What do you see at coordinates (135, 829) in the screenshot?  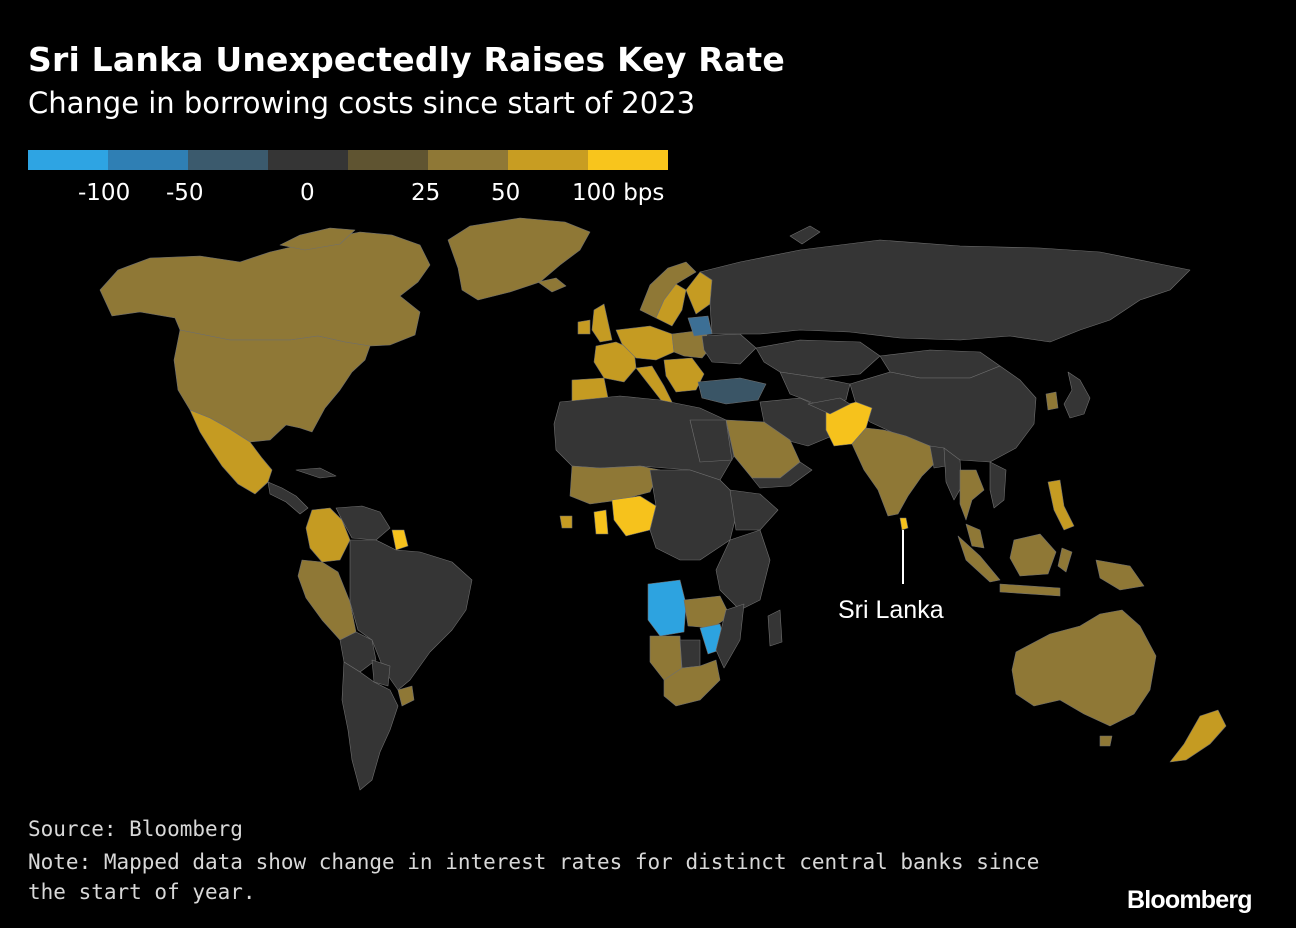 I see `source-text: Source: Bloomberg` at bounding box center [135, 829].